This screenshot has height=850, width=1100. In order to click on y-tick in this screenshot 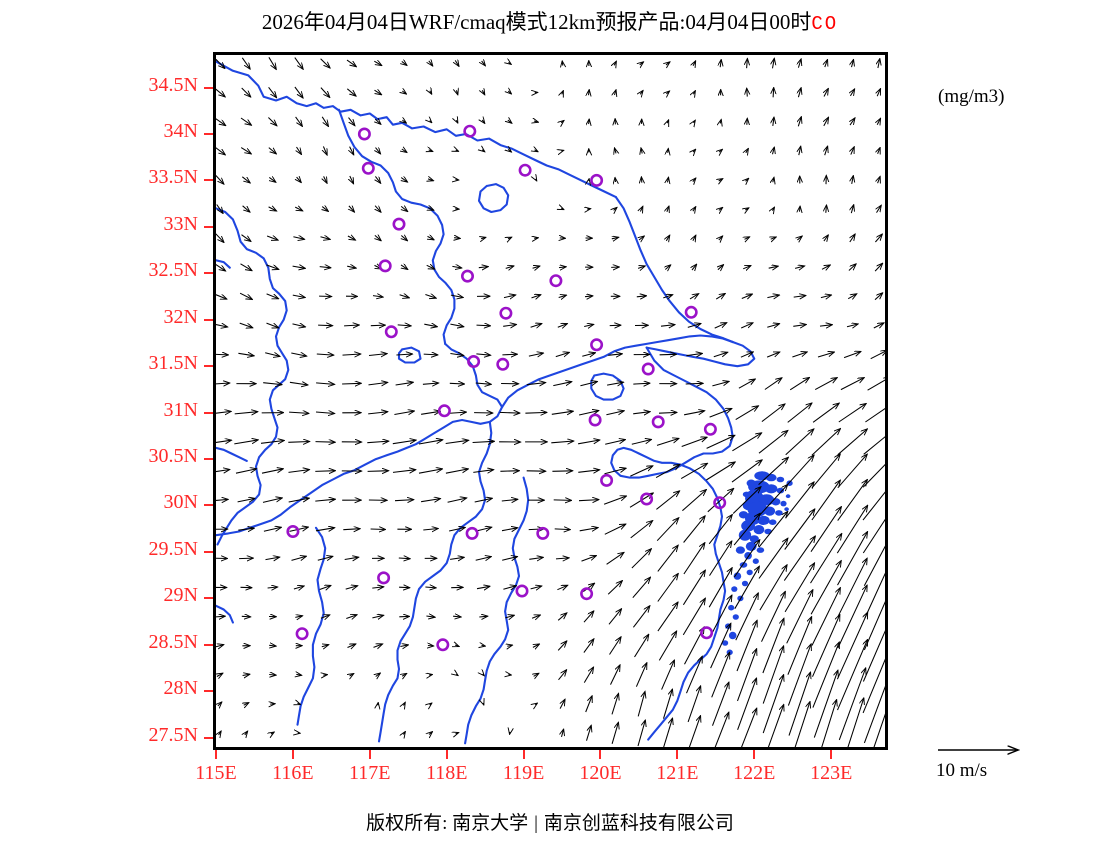, I will do `click(208, 691)`.